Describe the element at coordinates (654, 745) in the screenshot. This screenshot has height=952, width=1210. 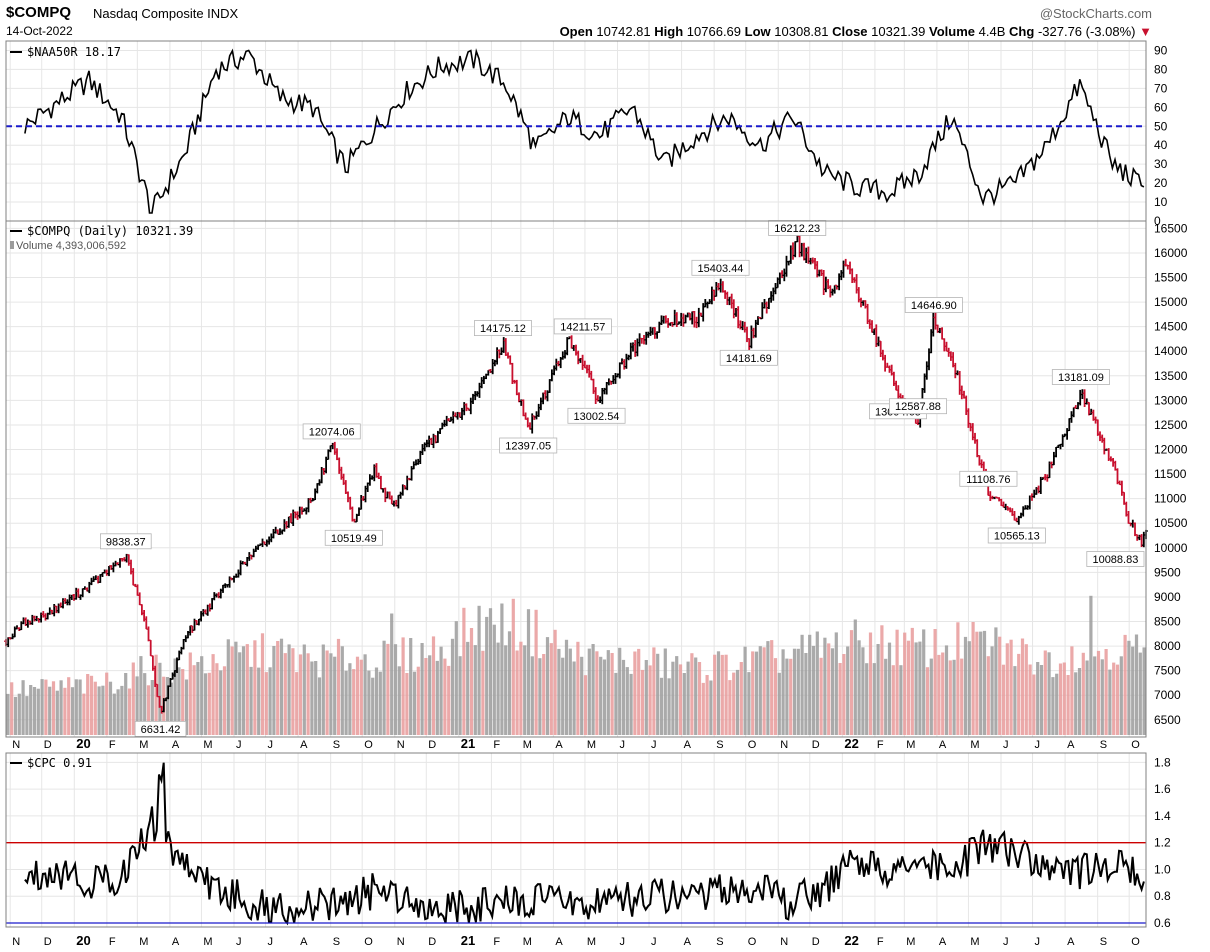
I see `x-month-label: J` at that location.